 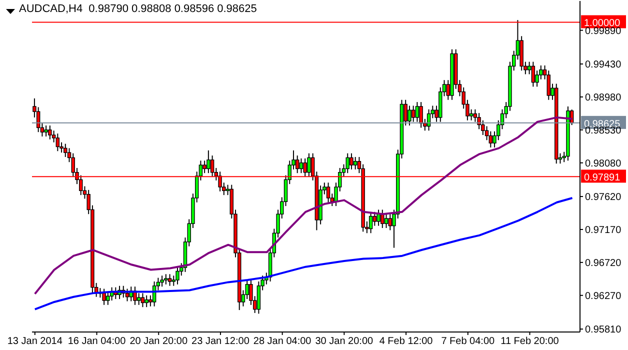 I want to click on y-tick-label: 0.99890, so click(x=603, y=31).